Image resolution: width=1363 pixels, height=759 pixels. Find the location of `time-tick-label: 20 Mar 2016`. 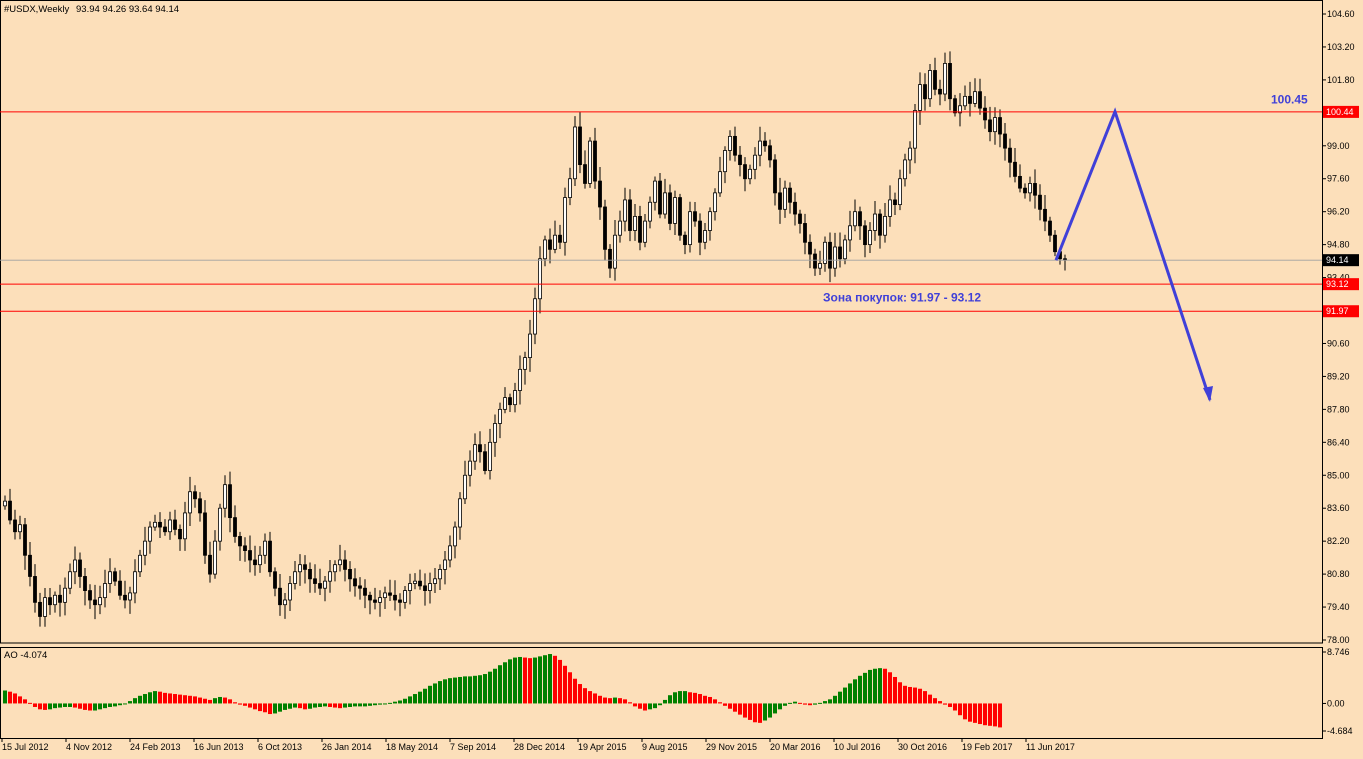

time-tick-label: 20 Mar 2016 is located at coordinates (795, 747).